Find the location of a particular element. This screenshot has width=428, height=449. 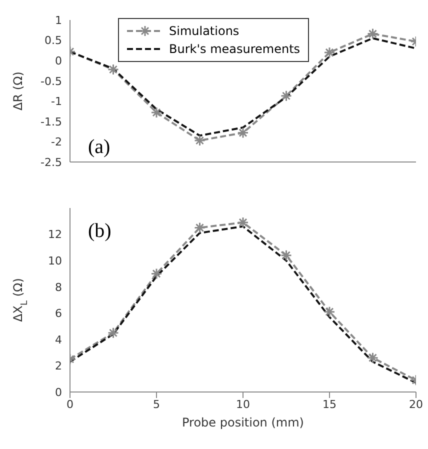

x-tick-label: 20 is located at coordinates (416, 404).